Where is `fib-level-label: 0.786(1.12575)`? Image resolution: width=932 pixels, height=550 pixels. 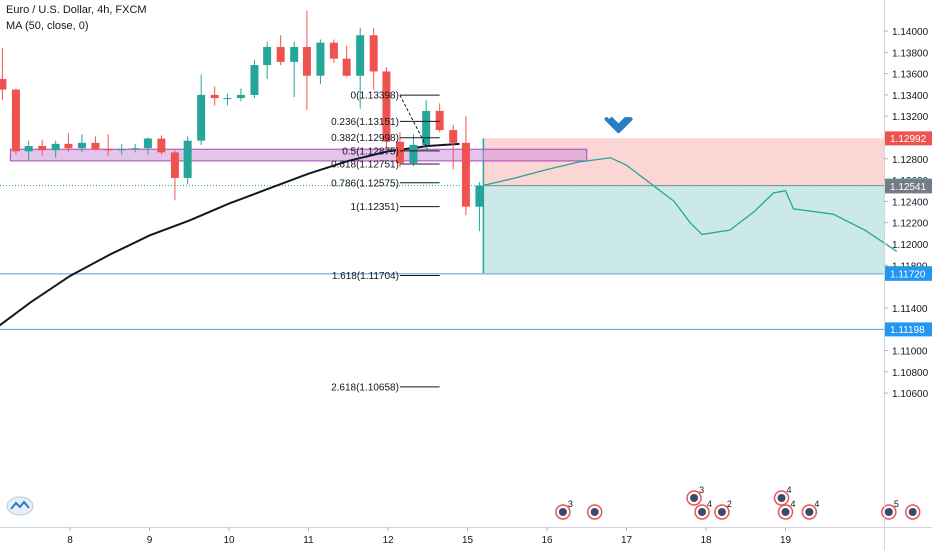 fib-level-label: 0.786(1.12575) is located at coordinates (365, 183).